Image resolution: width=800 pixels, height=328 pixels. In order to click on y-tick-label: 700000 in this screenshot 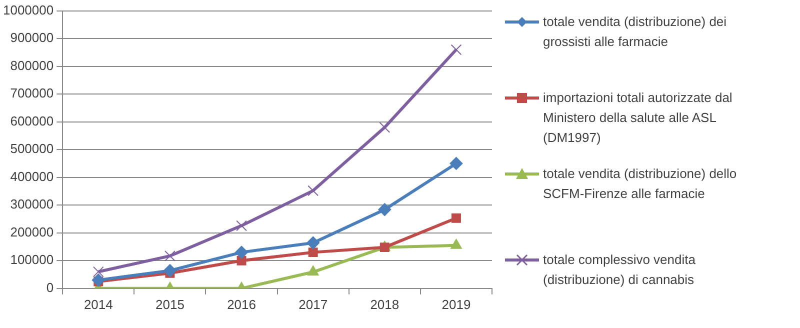, I will do `click(32, 93)`.